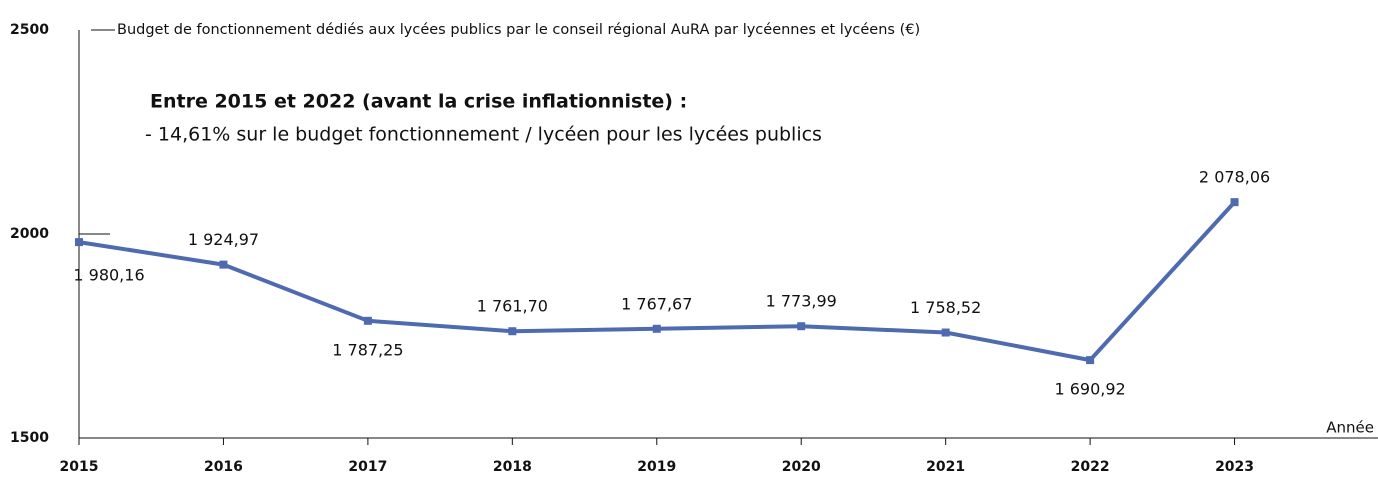 Image resolution: width=1378 pixels, height=477 pixels. Describe the element at coordinates (29, 234) in the screenshot. I see `y-tick-label: 2000` at that location.